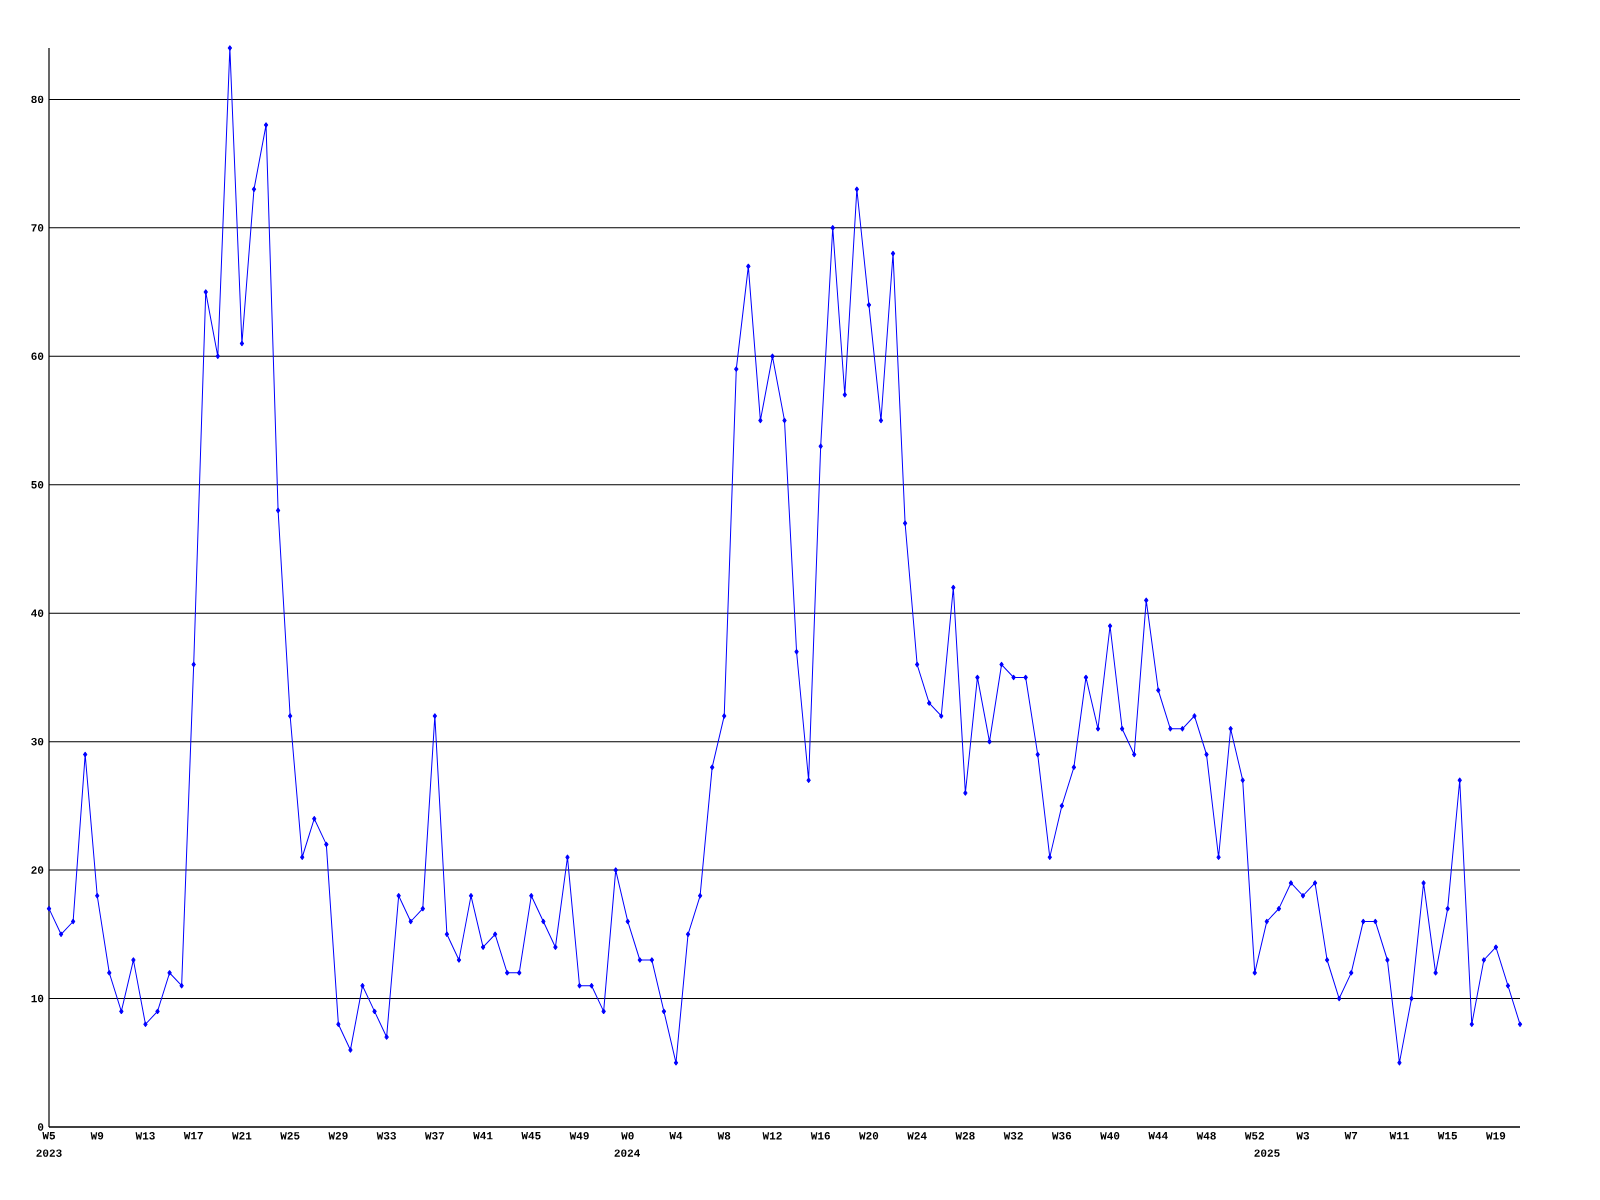 This screenshot has width=1600, height=1200. I want to click on x-tick-label: W11, so click(1399, 1136).